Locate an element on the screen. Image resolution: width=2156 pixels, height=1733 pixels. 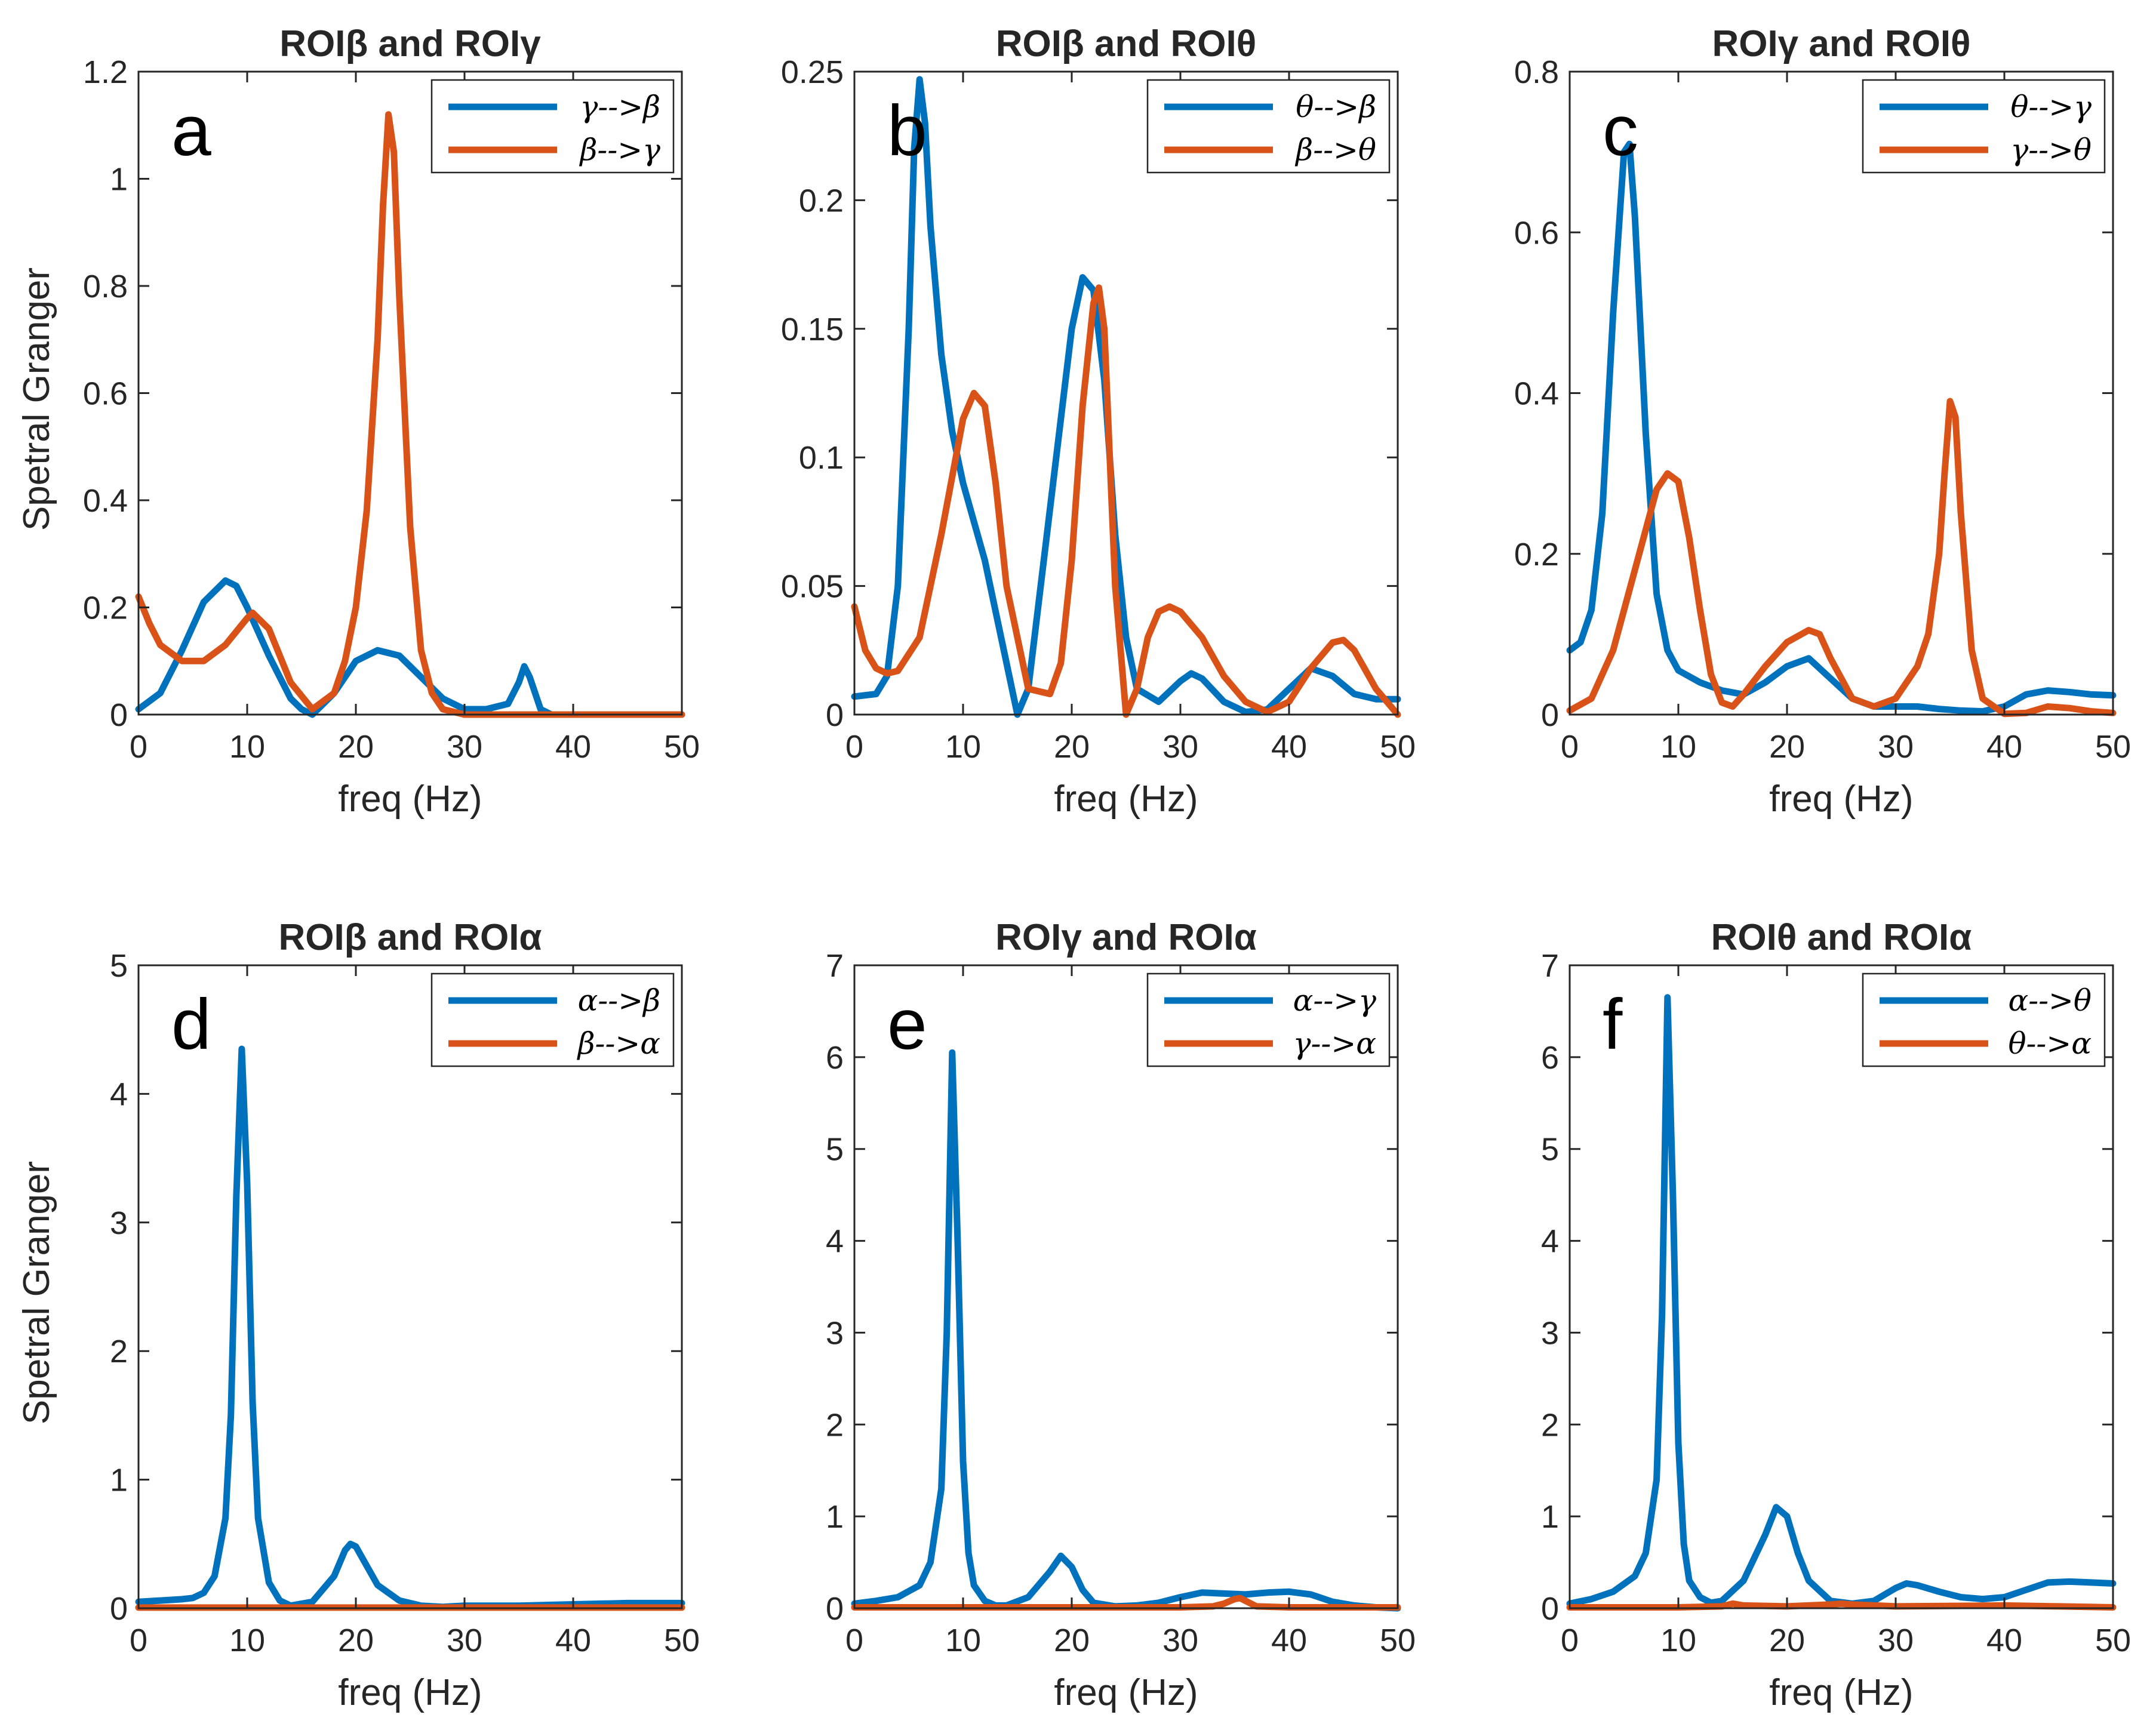
chart-title: ROIβ and ROIα is located at coordinates (410, 937).